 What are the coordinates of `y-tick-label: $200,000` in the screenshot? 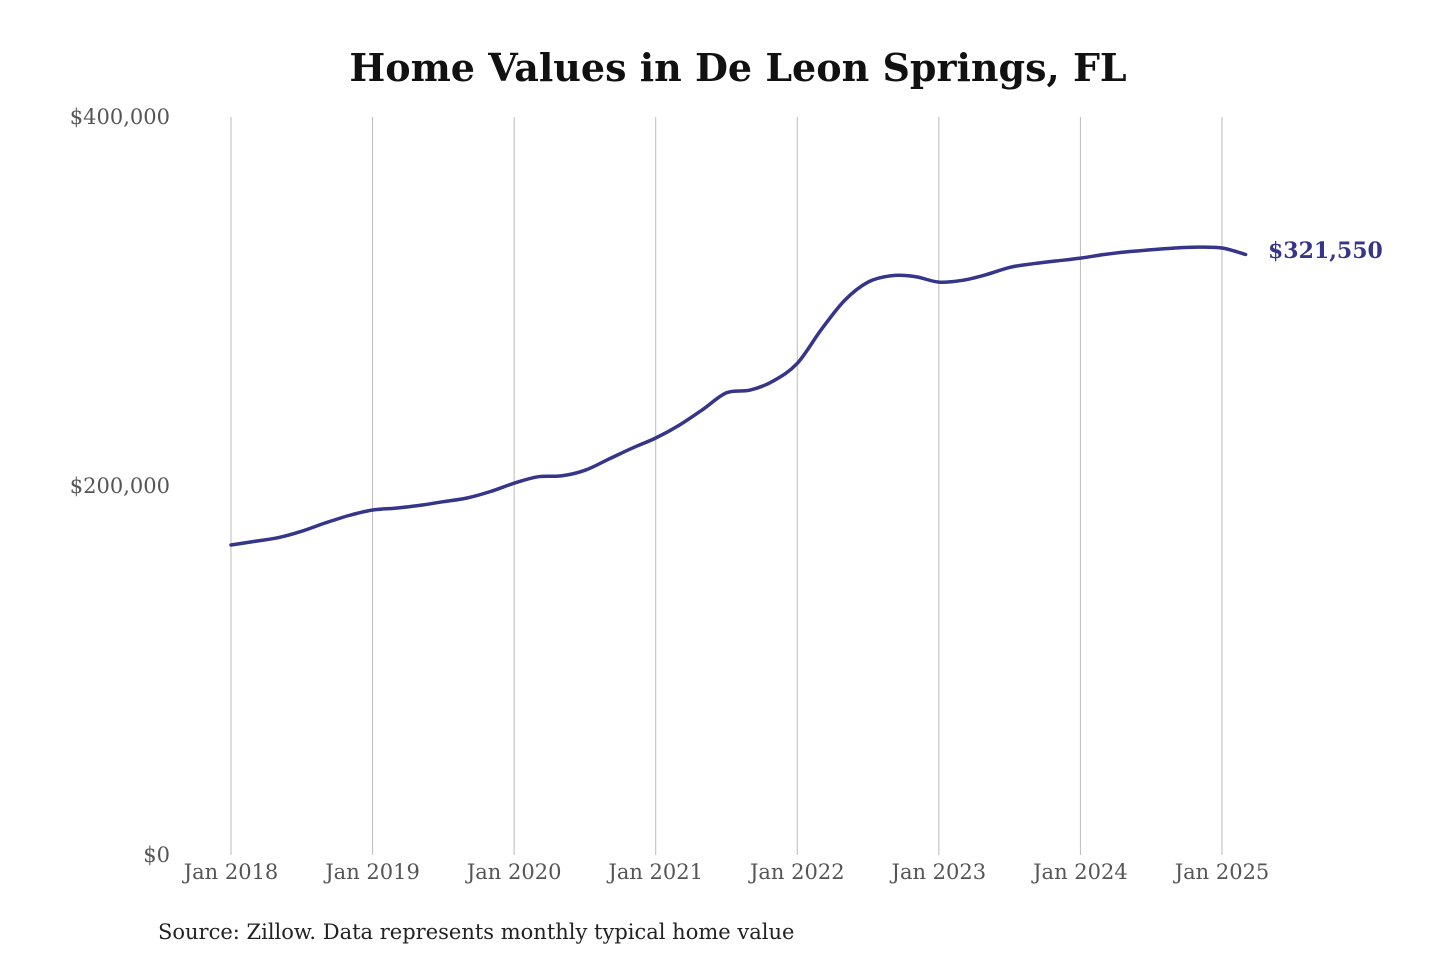 It's located at (120, 486).